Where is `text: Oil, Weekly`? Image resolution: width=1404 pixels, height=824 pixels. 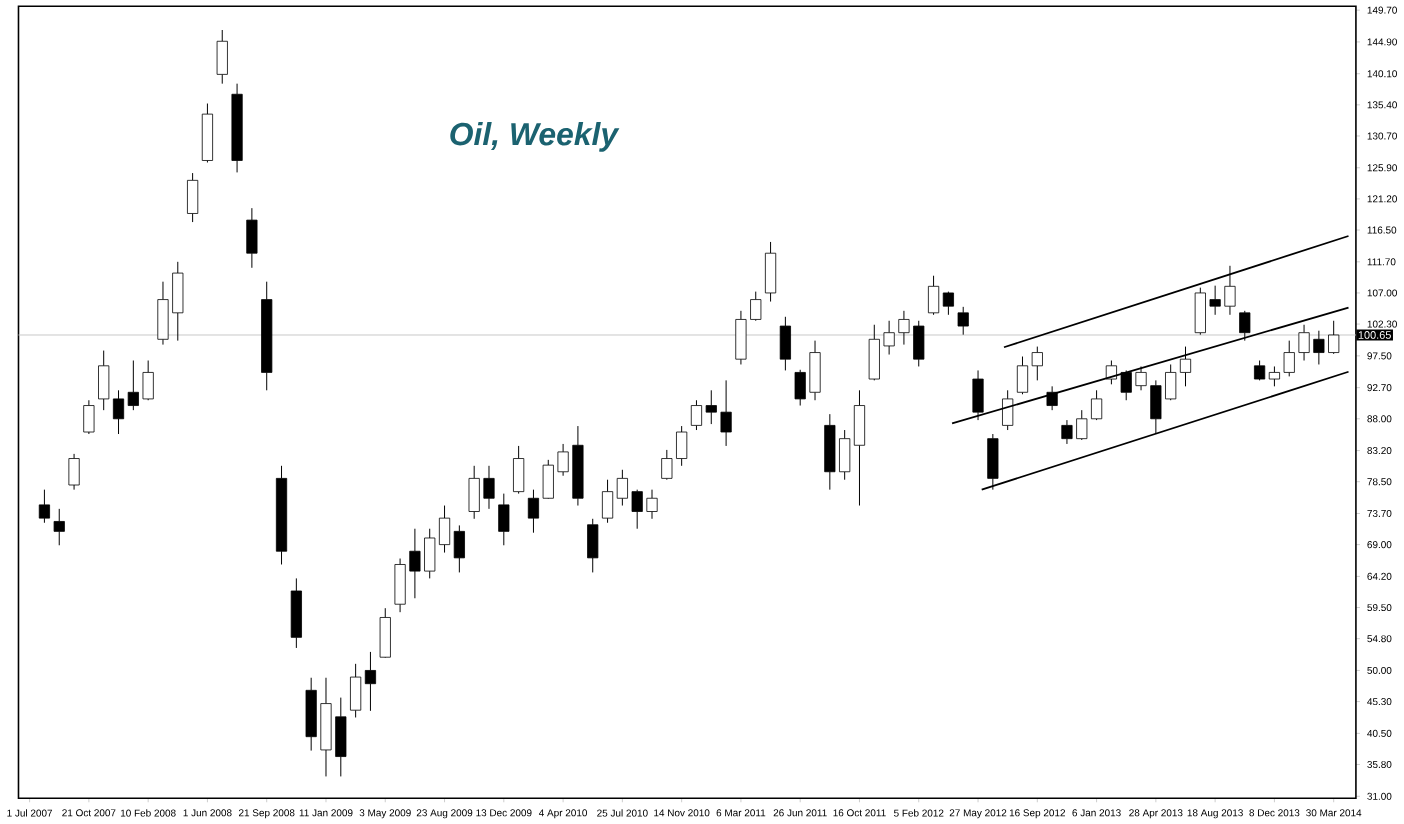
text: Oil, Weekly is located at coordinates (535, 136).